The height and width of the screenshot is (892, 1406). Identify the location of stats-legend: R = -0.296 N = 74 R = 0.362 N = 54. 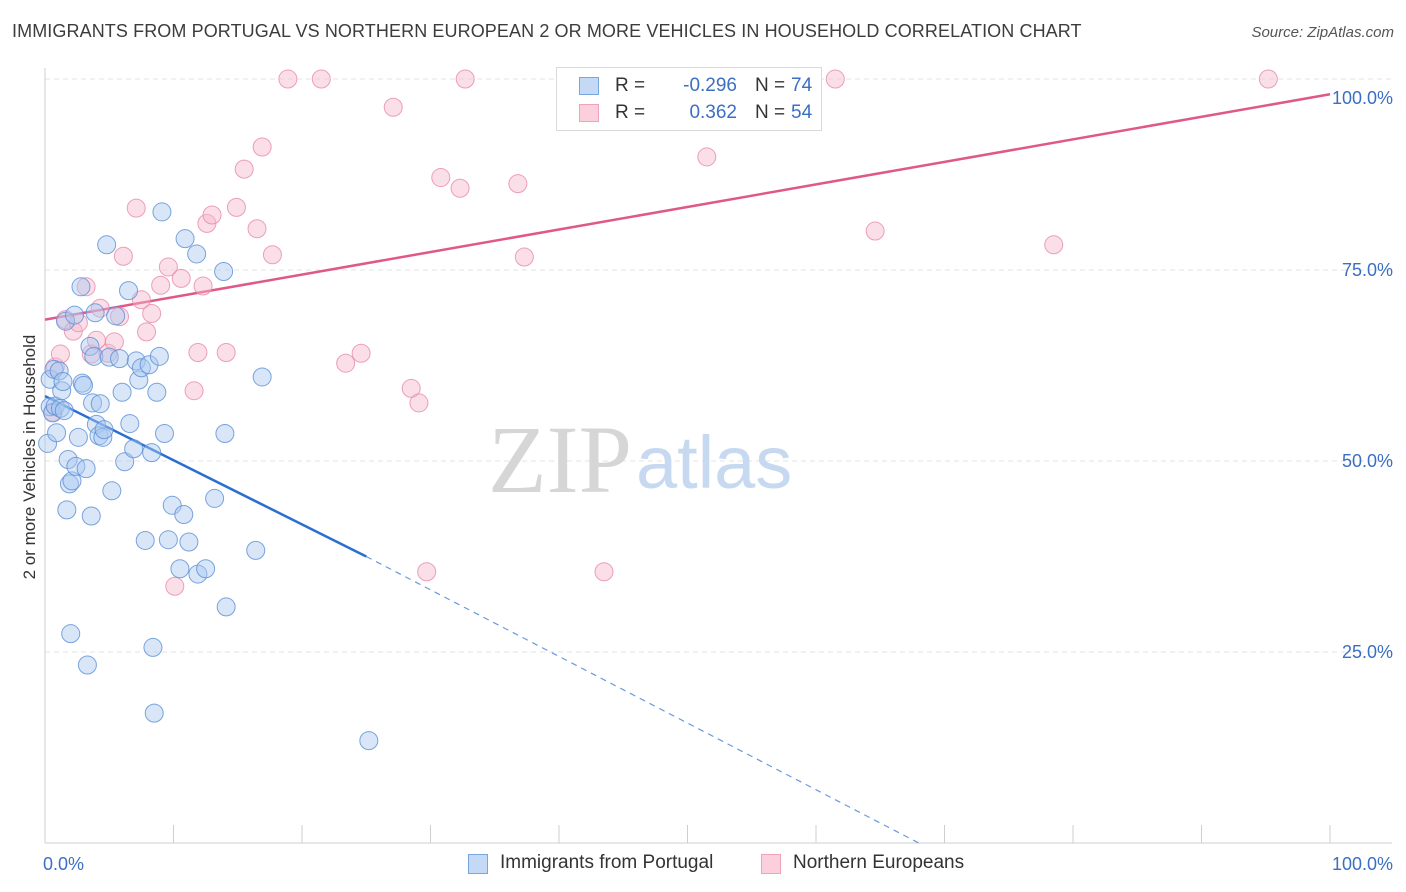
(689, 99).